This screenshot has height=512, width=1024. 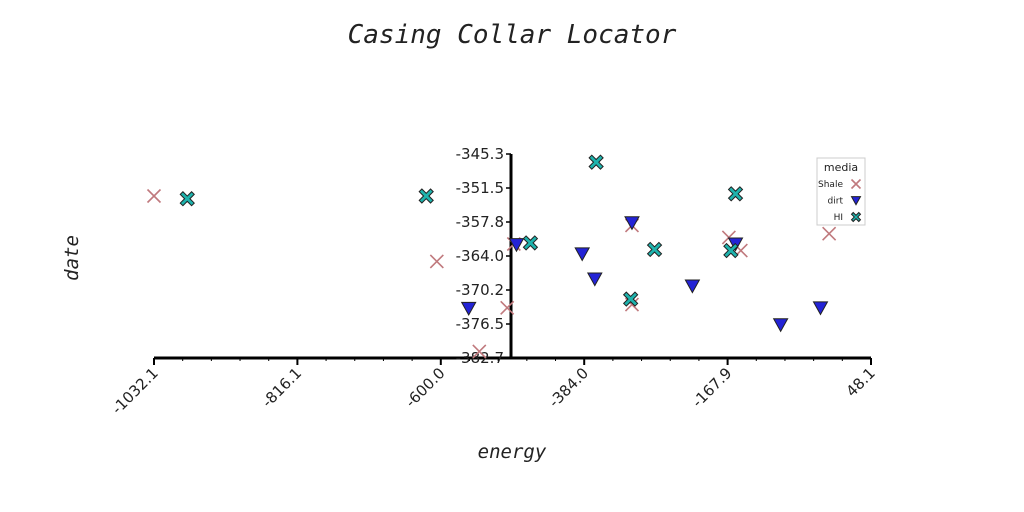 I want to click on y-tick-label: -357.8, so click(x=480, y=222).